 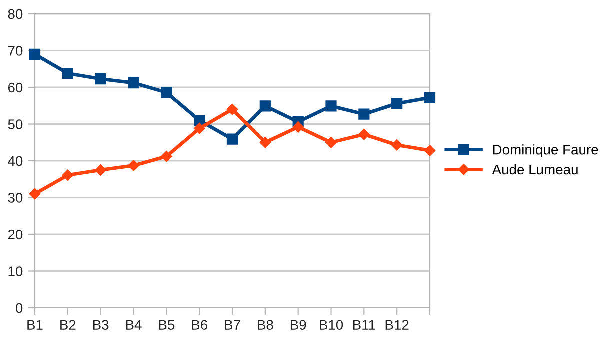 What do you see at coordinates (200, 325) in the screenshot?
I see `x-tick-label: B6` at bounding box center [200, 325].